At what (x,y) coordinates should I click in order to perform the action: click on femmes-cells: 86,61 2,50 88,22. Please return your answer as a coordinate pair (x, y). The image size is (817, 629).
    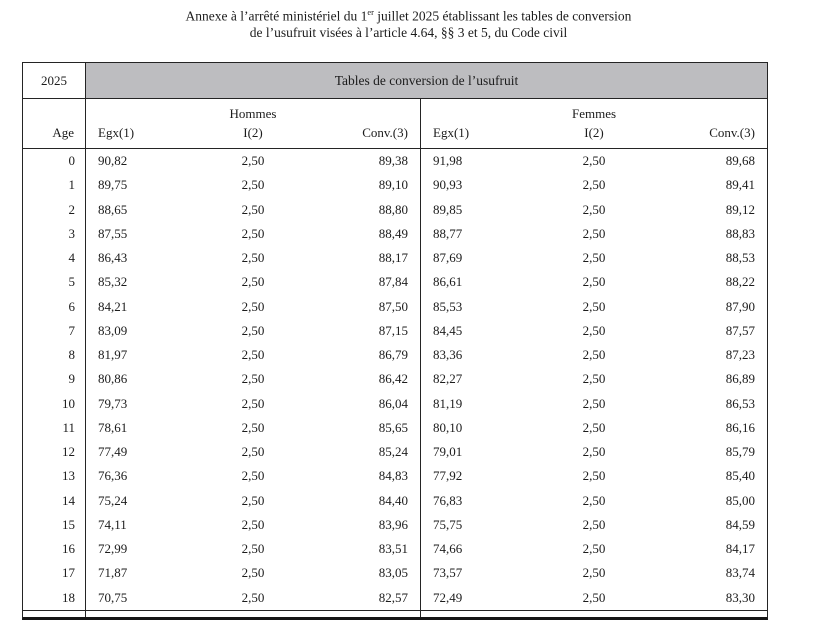
    Looking at the image, I should click on (594, 282).